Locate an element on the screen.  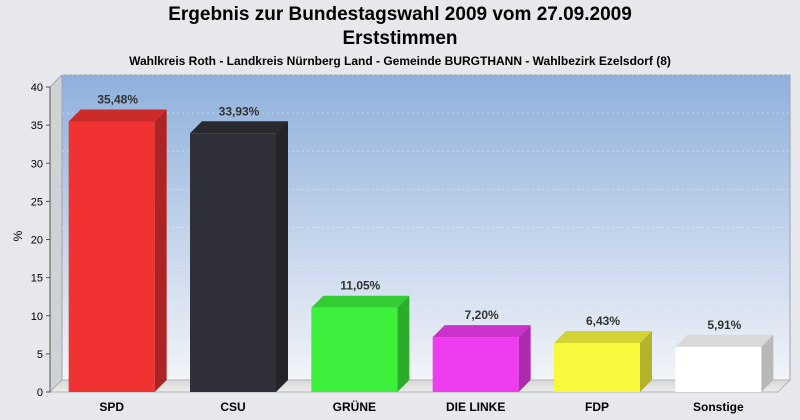
data-label: 33,93% is located at coordinates (239, 111).